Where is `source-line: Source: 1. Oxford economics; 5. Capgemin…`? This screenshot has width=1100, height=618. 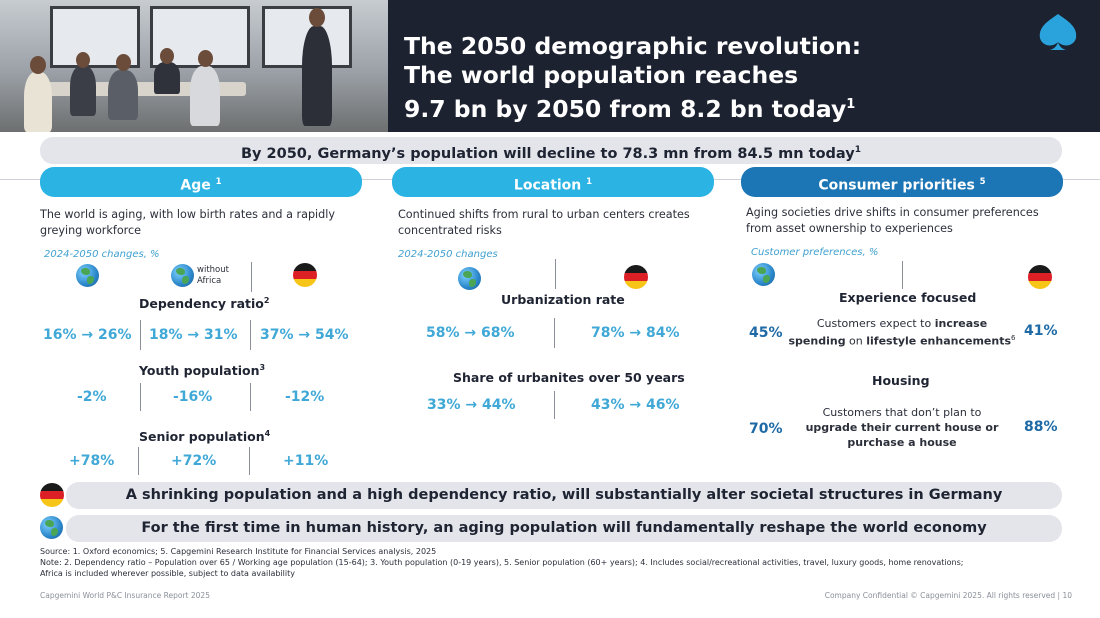 source-line: Source: 1. Oxford economics; 5. Capgemin… is located at coordinates (238, 551).